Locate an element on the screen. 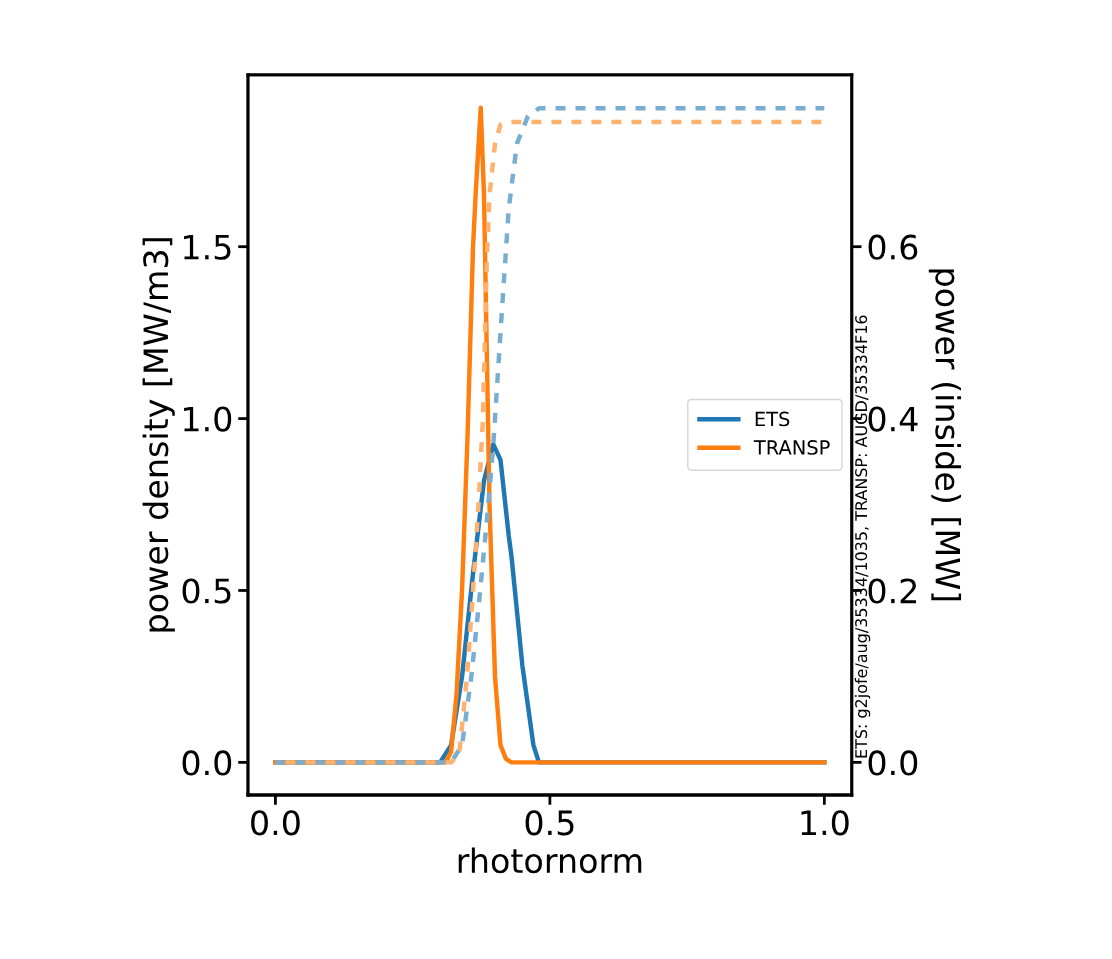  y-axis-title: power density [MW/m3] is located at coordinates (158, 435).